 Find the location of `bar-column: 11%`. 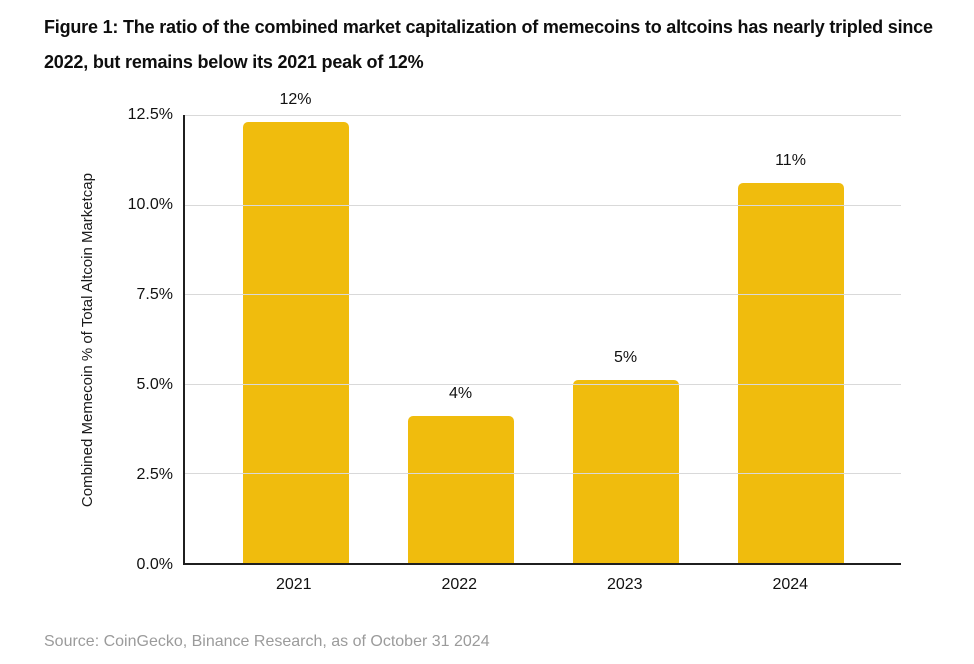

bar-column: 11% is located at coordinates (790, 339).